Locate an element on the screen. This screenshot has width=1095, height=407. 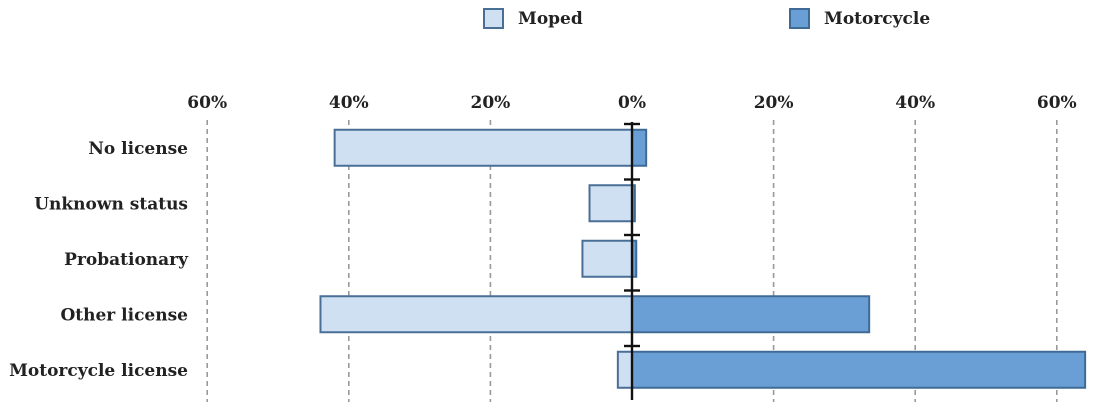
category-label: Other license is located at coordinates (124, 315).